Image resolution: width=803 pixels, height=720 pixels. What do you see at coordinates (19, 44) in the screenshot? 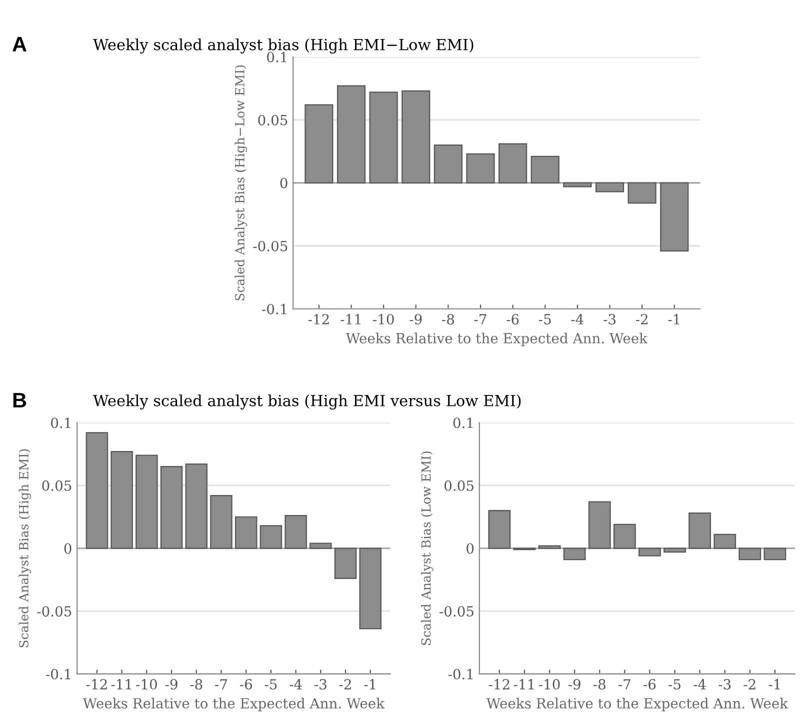
I see `text: A` at bounding box center [19, 44].